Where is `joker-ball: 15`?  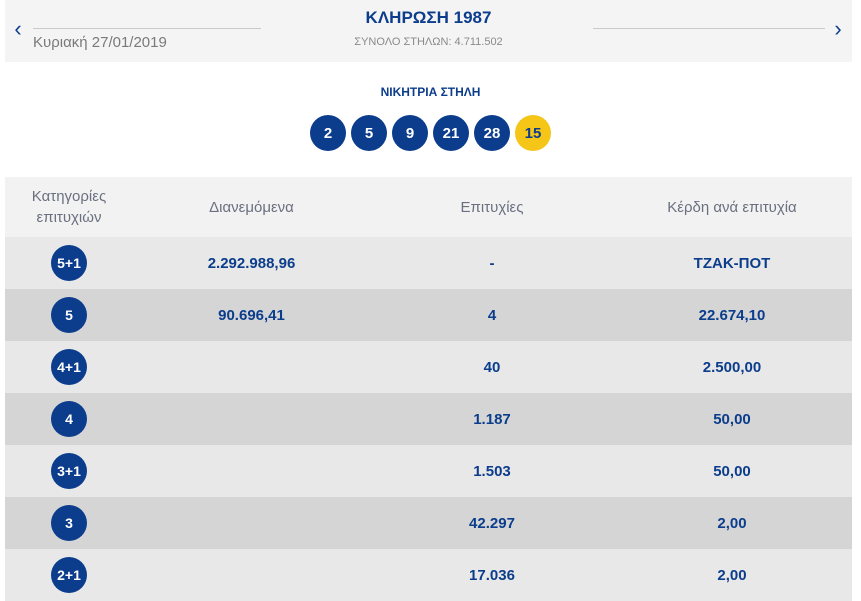 joker-ball: 15 is located at coordinates (533, 133).